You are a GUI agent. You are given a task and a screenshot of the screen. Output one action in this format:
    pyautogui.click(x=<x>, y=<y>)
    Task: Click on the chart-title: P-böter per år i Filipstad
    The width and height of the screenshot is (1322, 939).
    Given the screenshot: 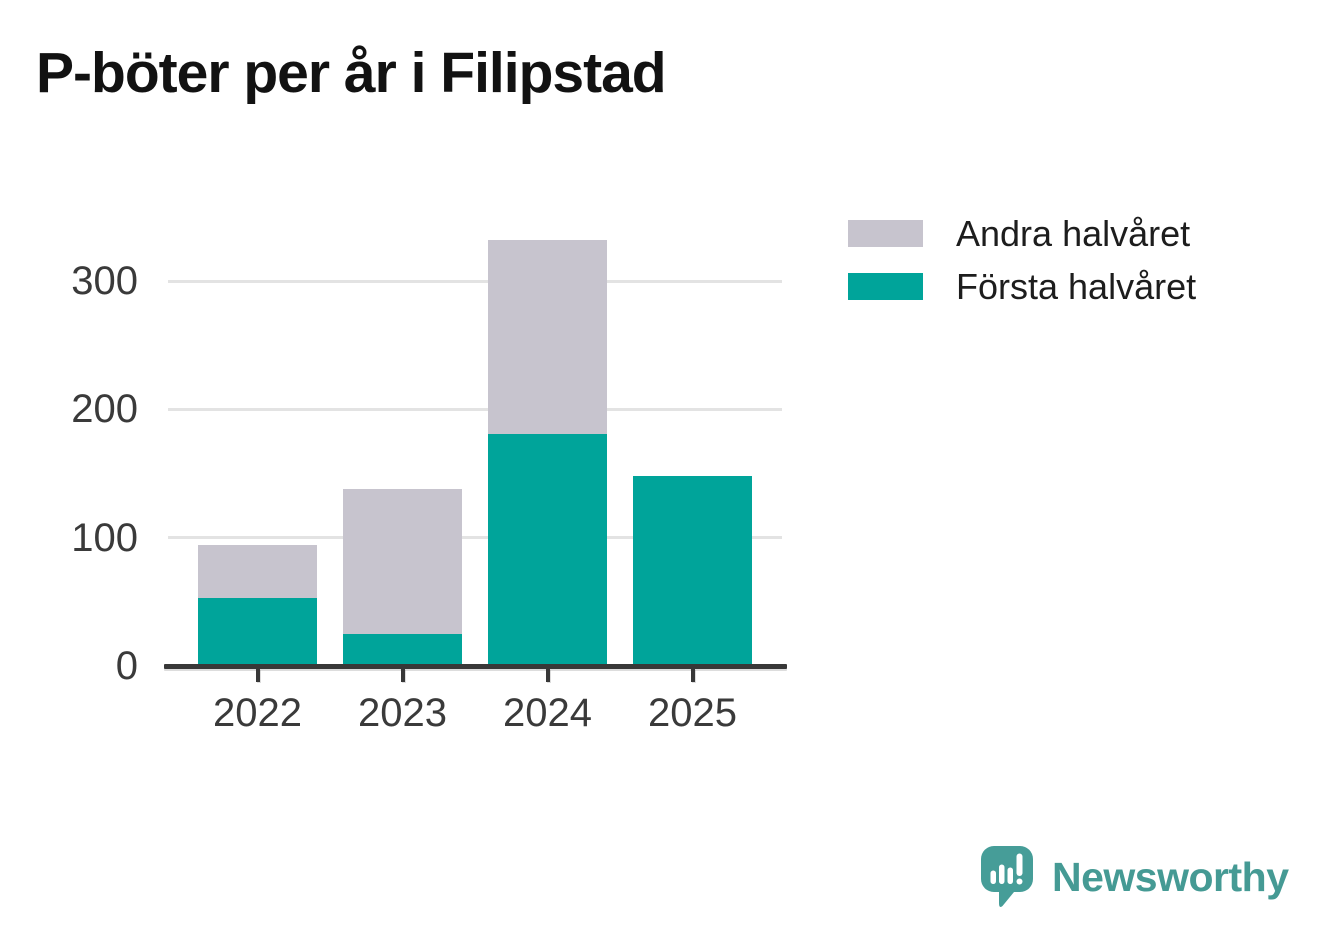 What is the action you would take?
    pyautogui.click(x=351, y=73)
    